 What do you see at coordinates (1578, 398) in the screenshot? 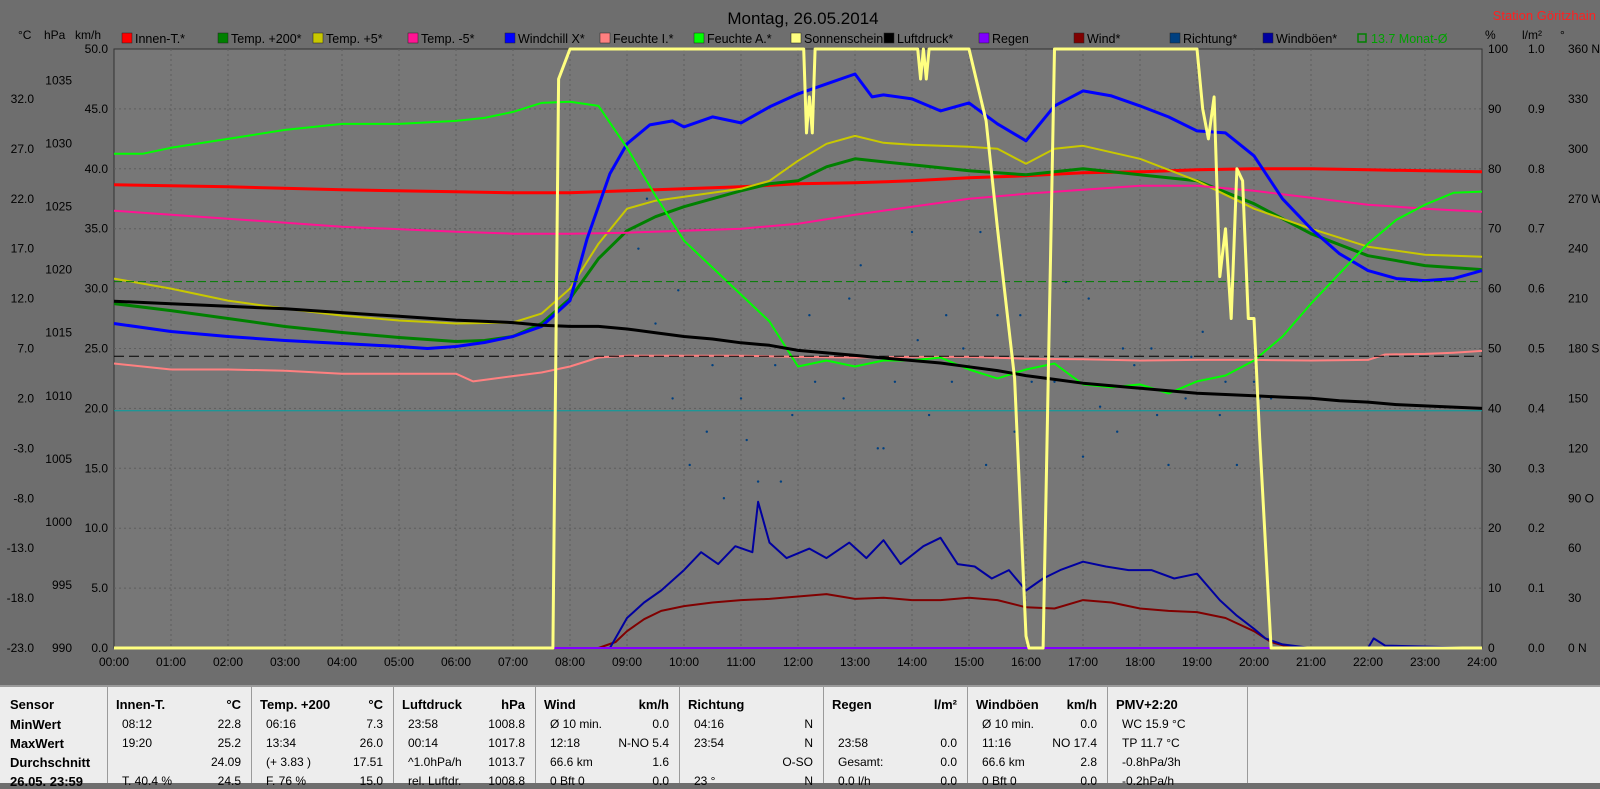
I see `y-tick-deg: 150` at bounding box center [1578, 398].